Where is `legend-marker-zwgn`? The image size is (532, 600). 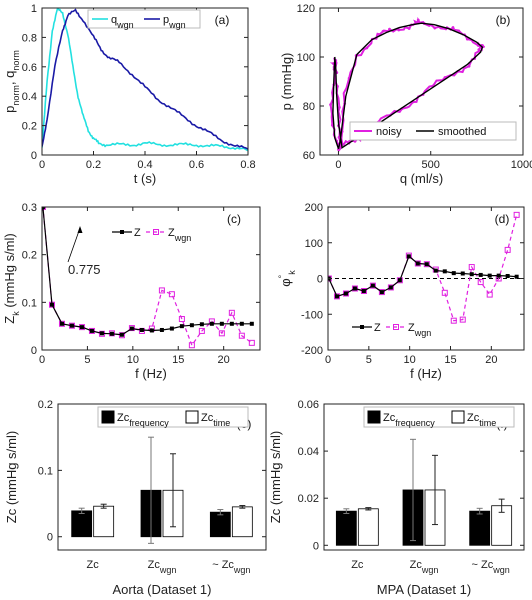 legend-marker-zwgn is located at coordinates (396, 327).